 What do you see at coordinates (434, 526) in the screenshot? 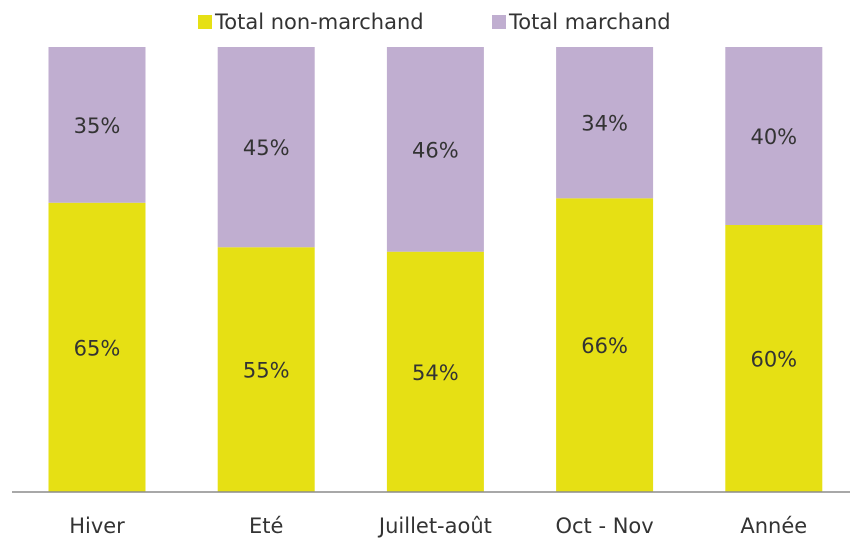
I see `x-tick-label: Juillet-août` at bounding box center [434, 526].